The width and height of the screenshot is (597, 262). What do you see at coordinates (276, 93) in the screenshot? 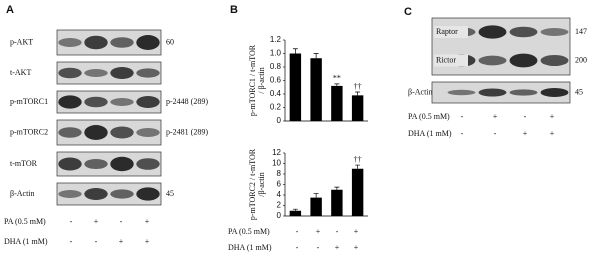
I see `y-tick-label: 0.4` at bounding box center [276, 93].